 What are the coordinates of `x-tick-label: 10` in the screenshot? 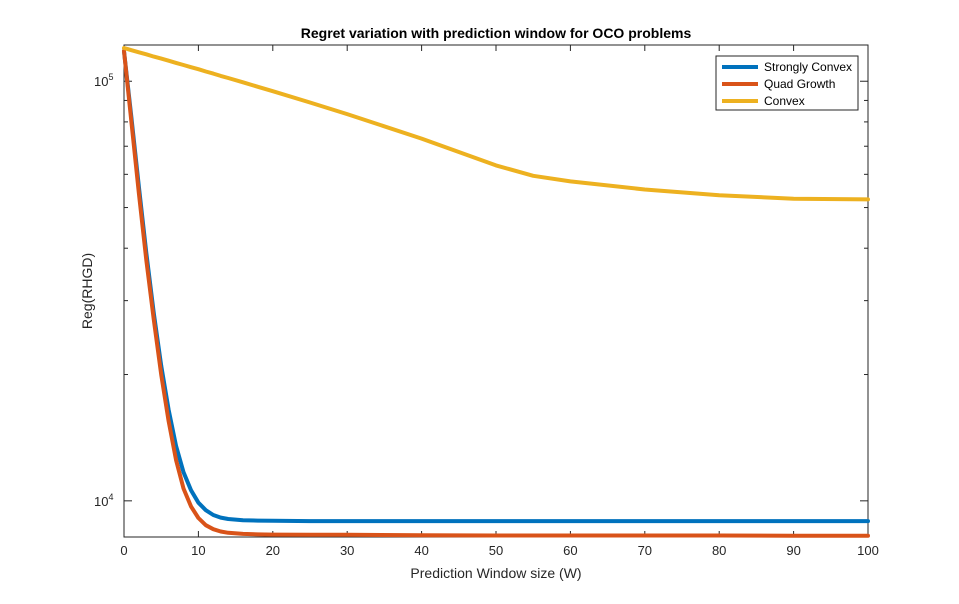 It's located at (198, 550).